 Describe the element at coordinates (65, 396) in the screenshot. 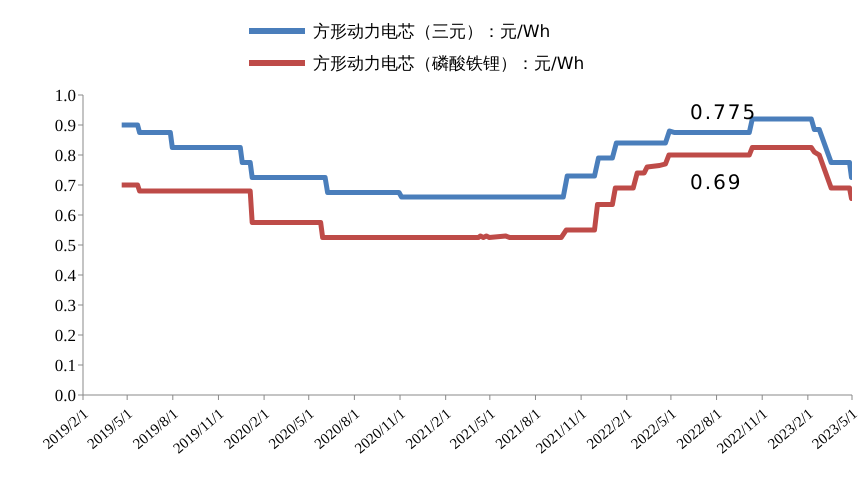

I see `y-tick-label: 0.0` at that location.